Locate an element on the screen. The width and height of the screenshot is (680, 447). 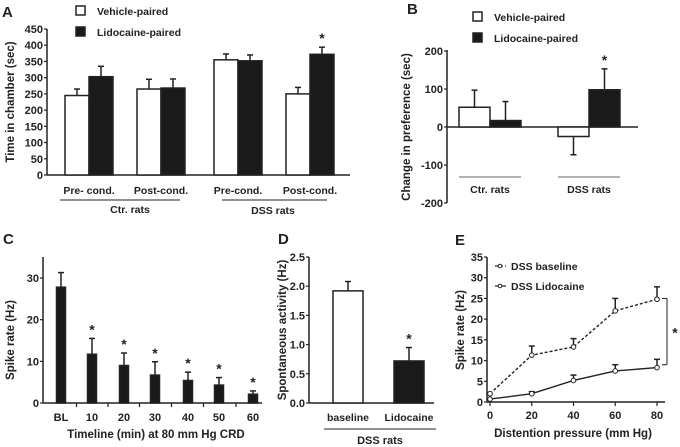
a-y-axis-tick-label: 150 is located at coordinates (34, 127).